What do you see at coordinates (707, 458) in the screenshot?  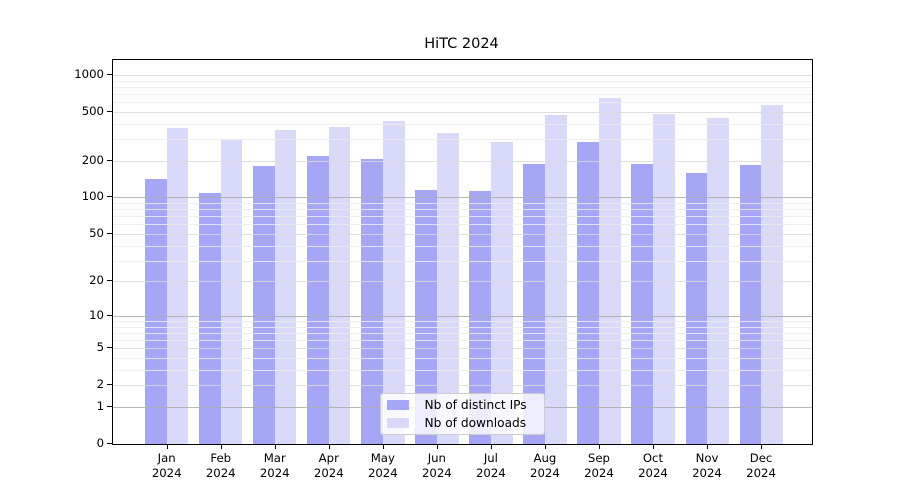 I see `x-tick-month: Nov` at bounding box center [707, 458].